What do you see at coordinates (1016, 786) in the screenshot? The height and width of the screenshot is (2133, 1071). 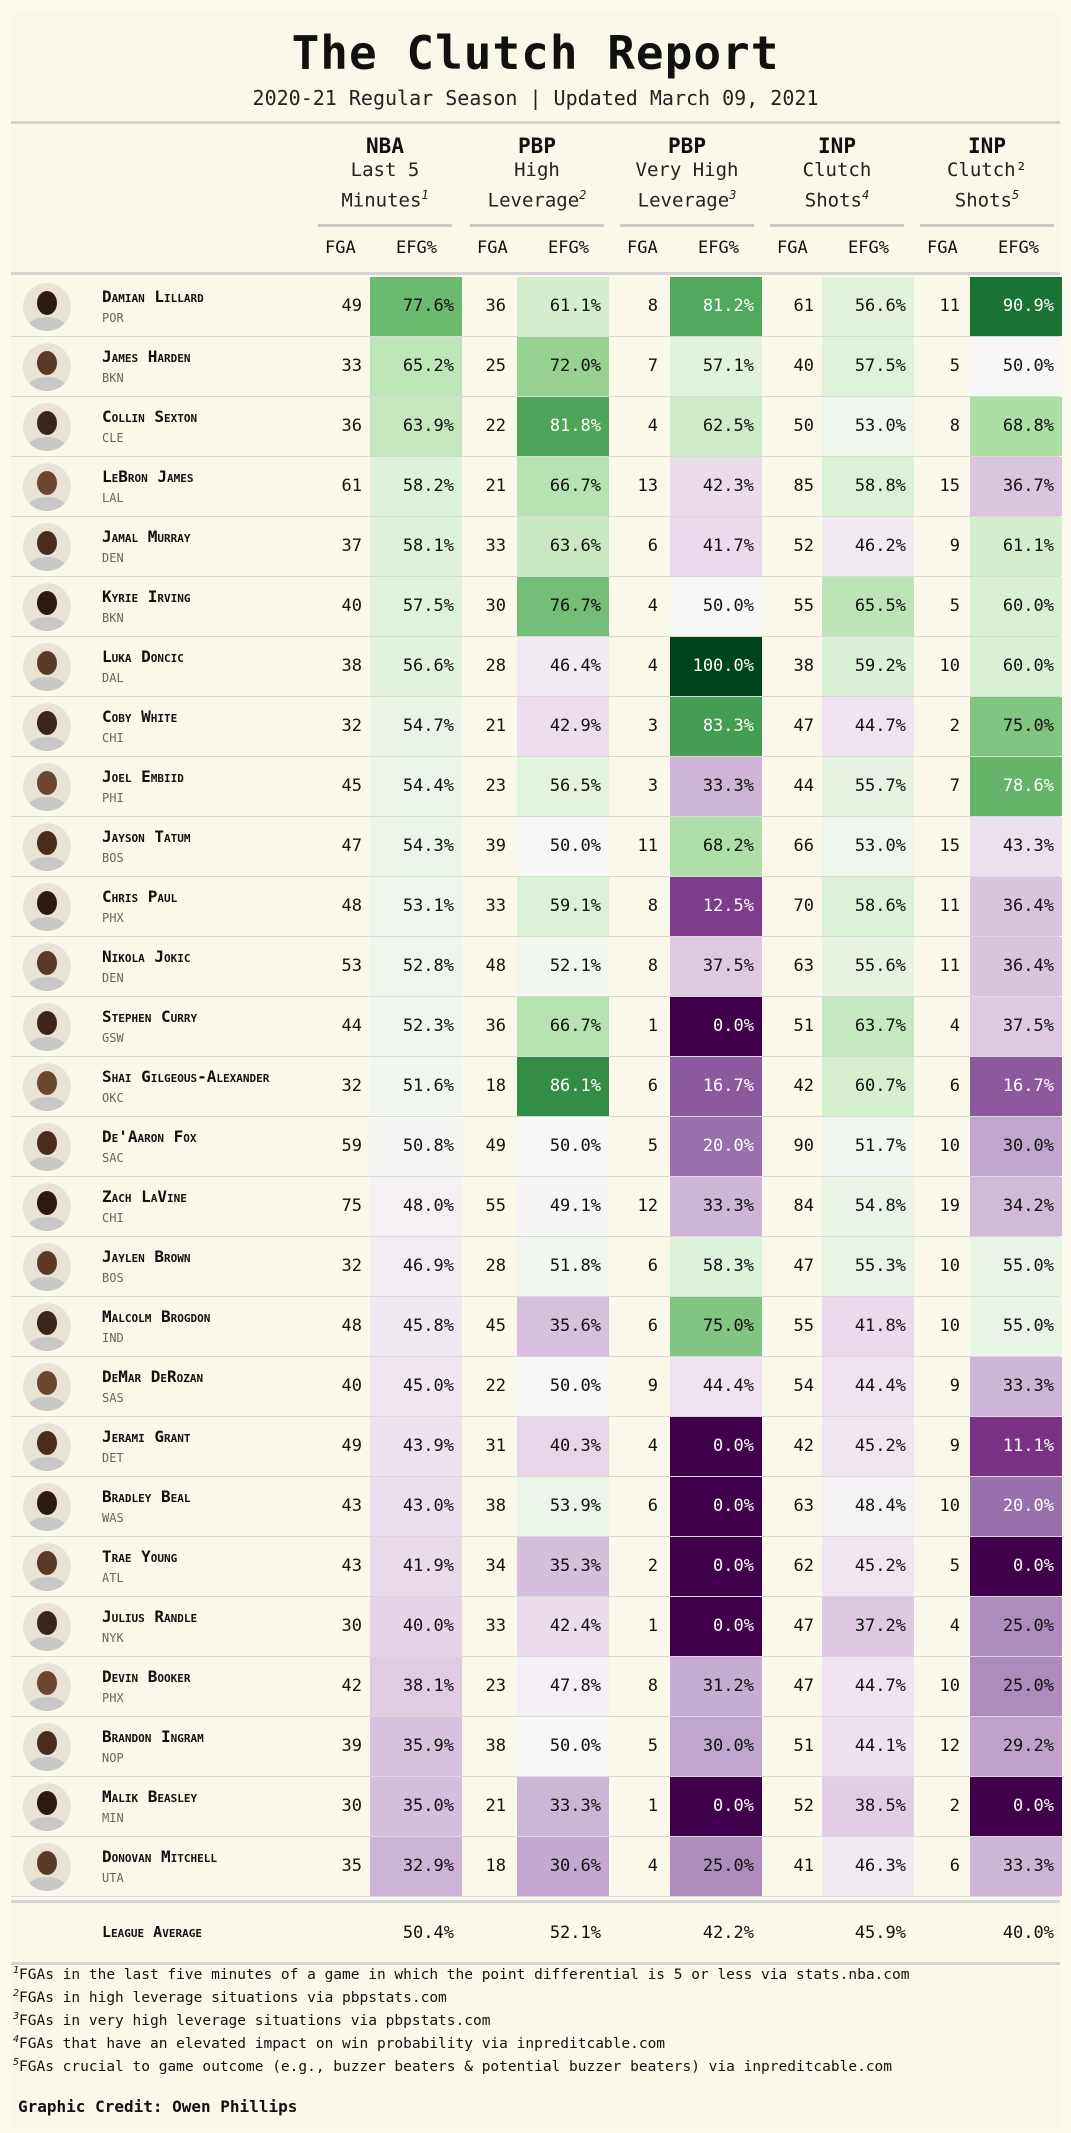 I see `efg-cell: 78.6%` at bounding box center [1016, 786].